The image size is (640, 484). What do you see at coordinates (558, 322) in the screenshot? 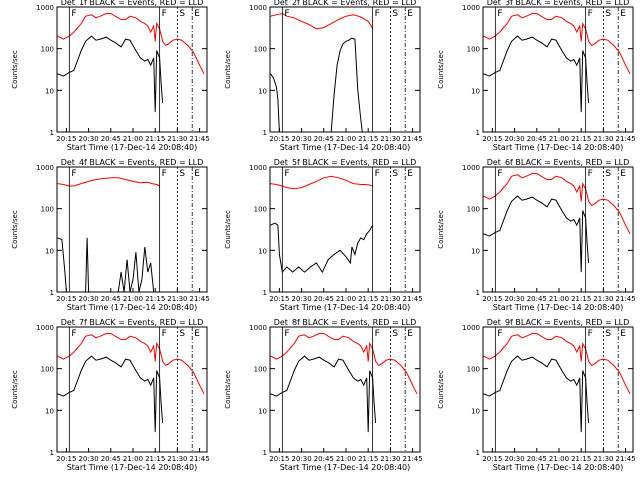
I see `subplot-title: Det_9f BLACK = Events, RED = LLD` at bounding box center [558, 322].